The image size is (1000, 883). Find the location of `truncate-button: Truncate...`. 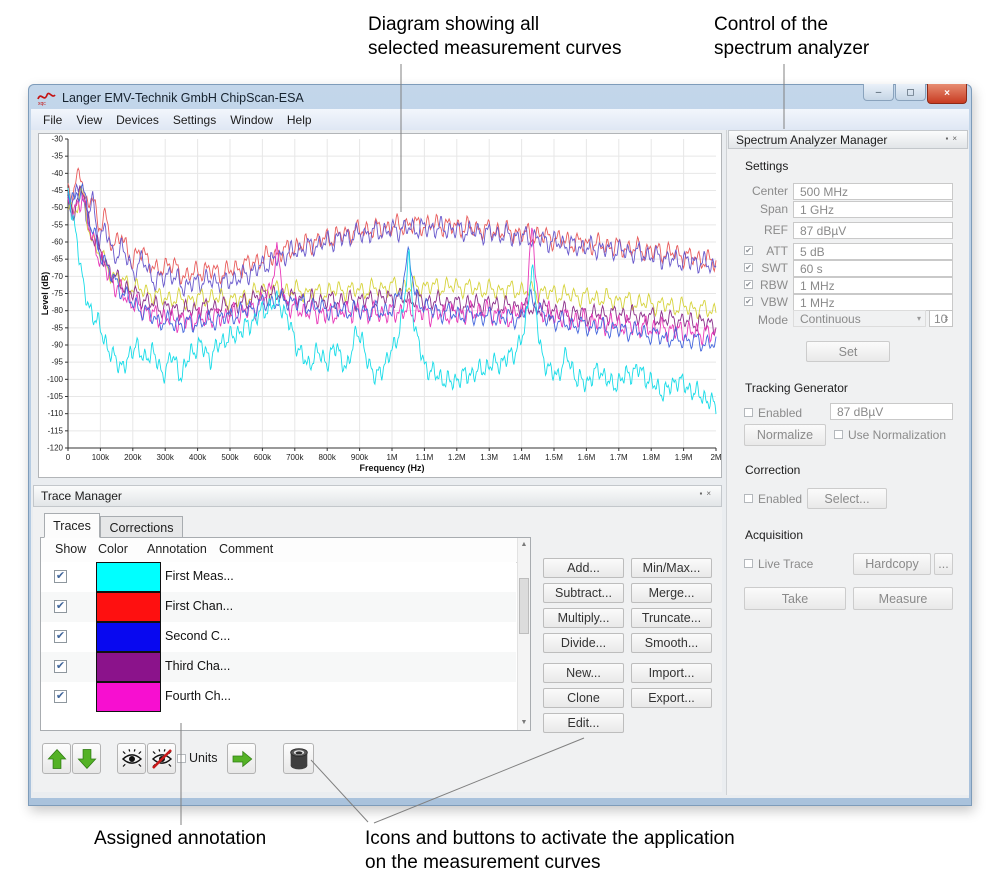

truncate-button: Truncate... is located at coordinates (671, 618).